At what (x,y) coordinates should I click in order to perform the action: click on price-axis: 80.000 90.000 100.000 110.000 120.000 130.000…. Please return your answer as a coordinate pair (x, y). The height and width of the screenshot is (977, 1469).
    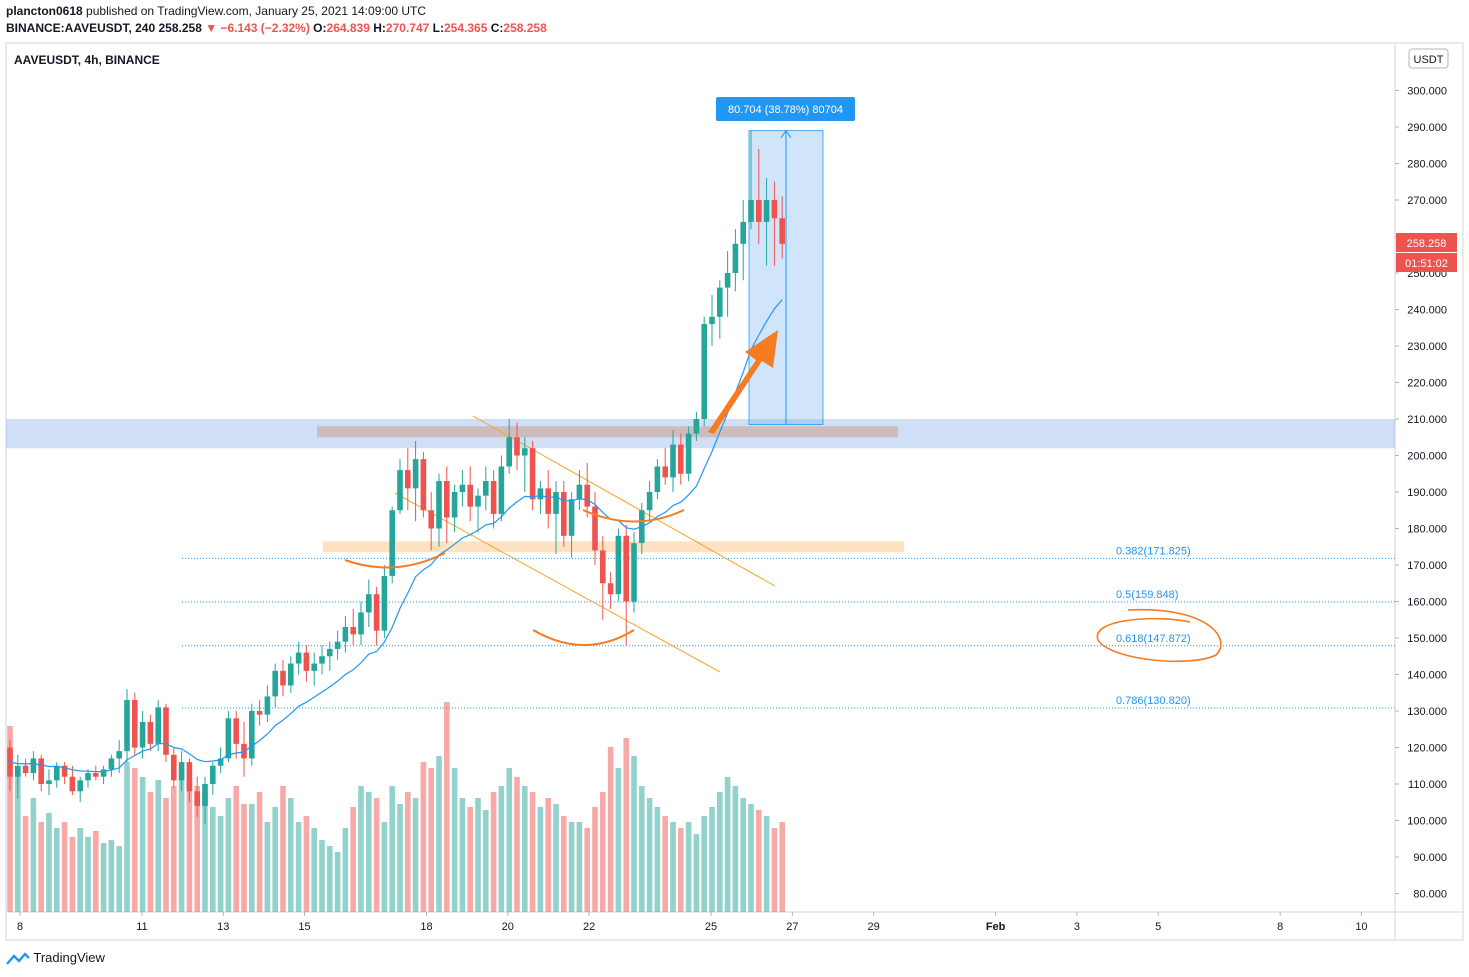
    Looking at the image, I should click on (1421, 493).